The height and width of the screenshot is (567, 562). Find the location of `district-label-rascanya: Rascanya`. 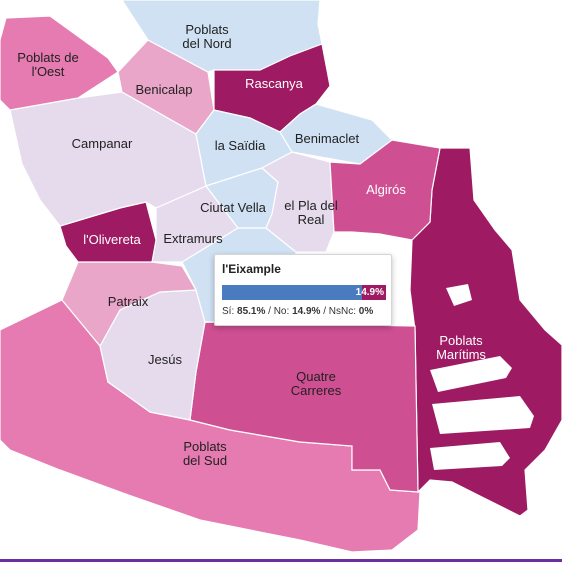

district-label-rascanya: Rascanya is located at coordinates (274, 83).